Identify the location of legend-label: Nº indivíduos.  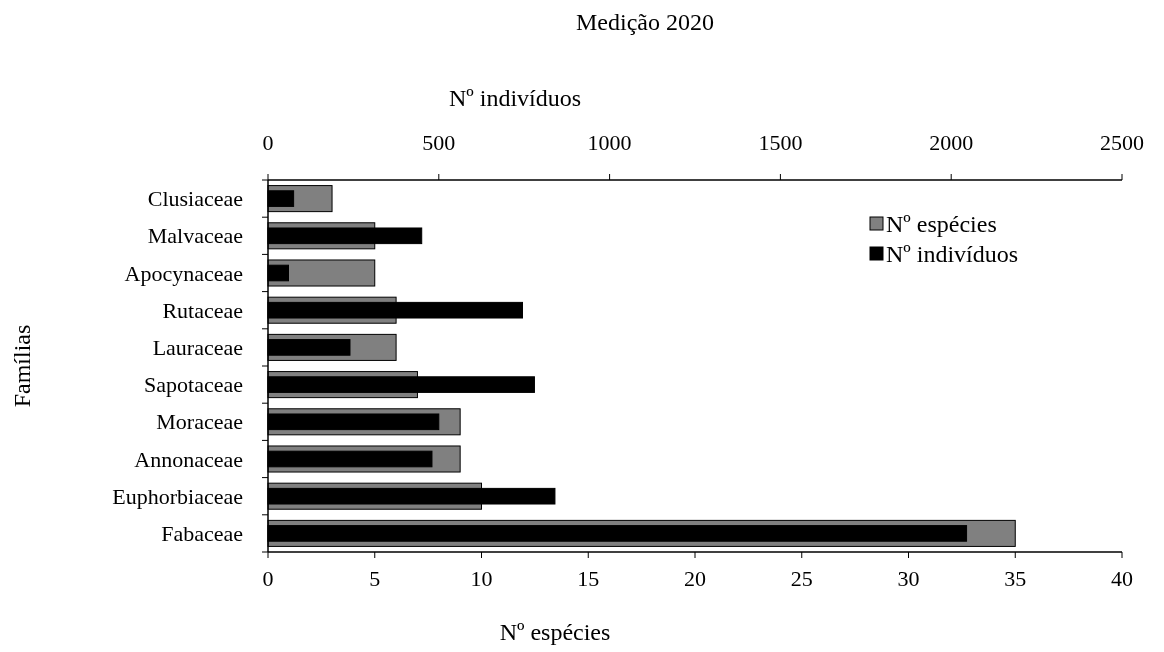
(952, 254).